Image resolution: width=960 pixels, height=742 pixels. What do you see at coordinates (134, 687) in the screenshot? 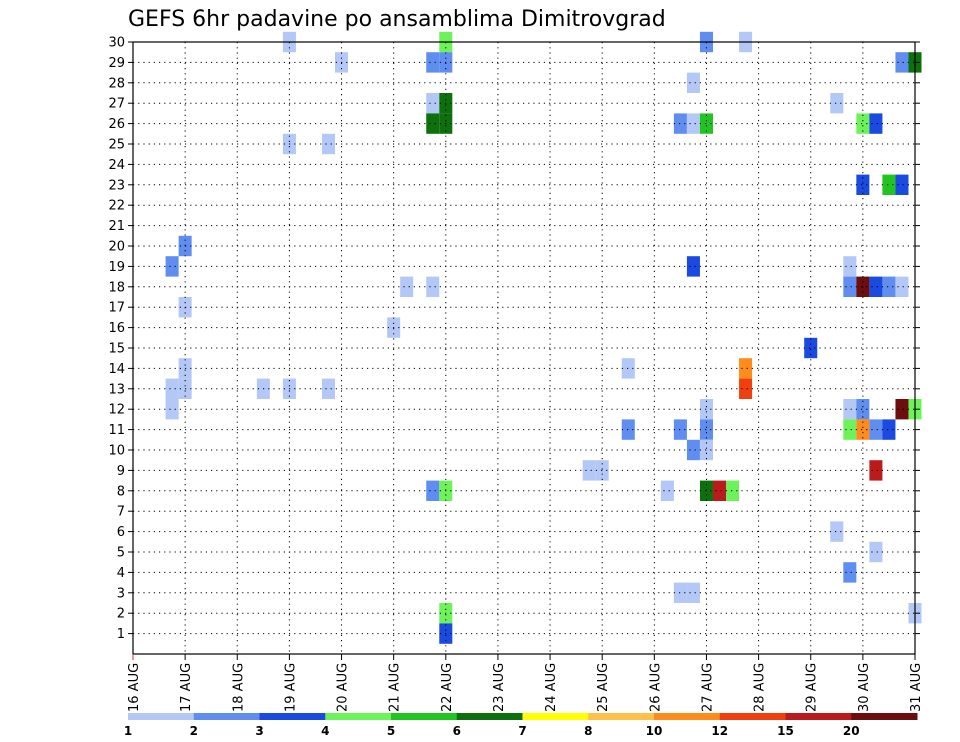
I see `x-tick-label: 16 AUG` at bounding box center [134, 687].